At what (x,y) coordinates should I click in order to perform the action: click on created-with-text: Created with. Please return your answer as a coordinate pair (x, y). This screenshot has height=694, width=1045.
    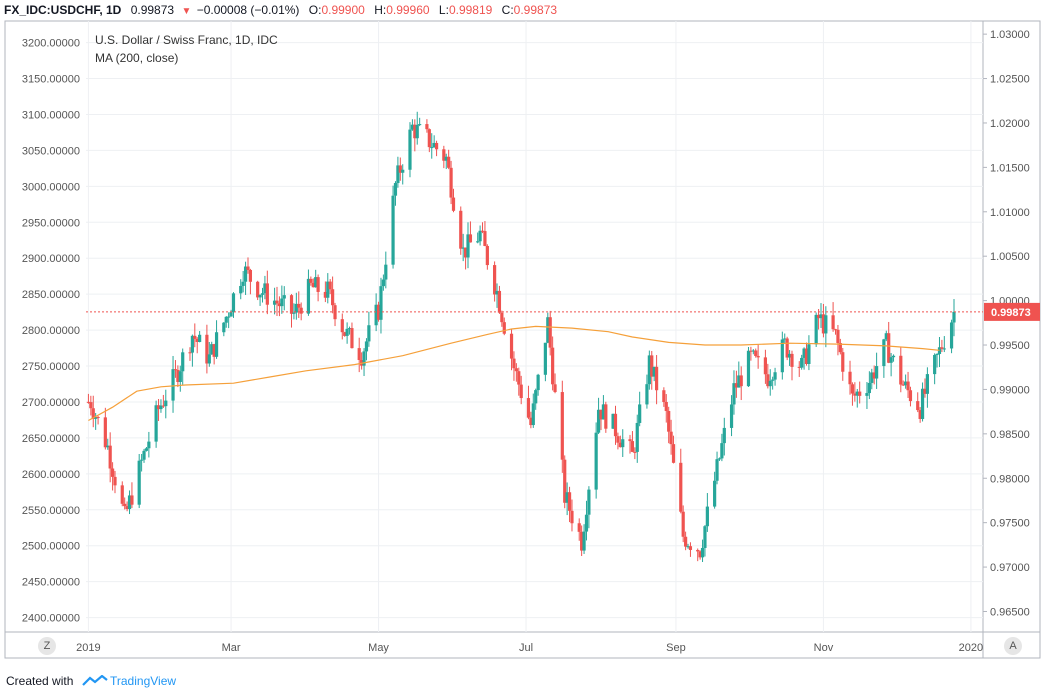
    Looking at the image, I should click on (40, 681).